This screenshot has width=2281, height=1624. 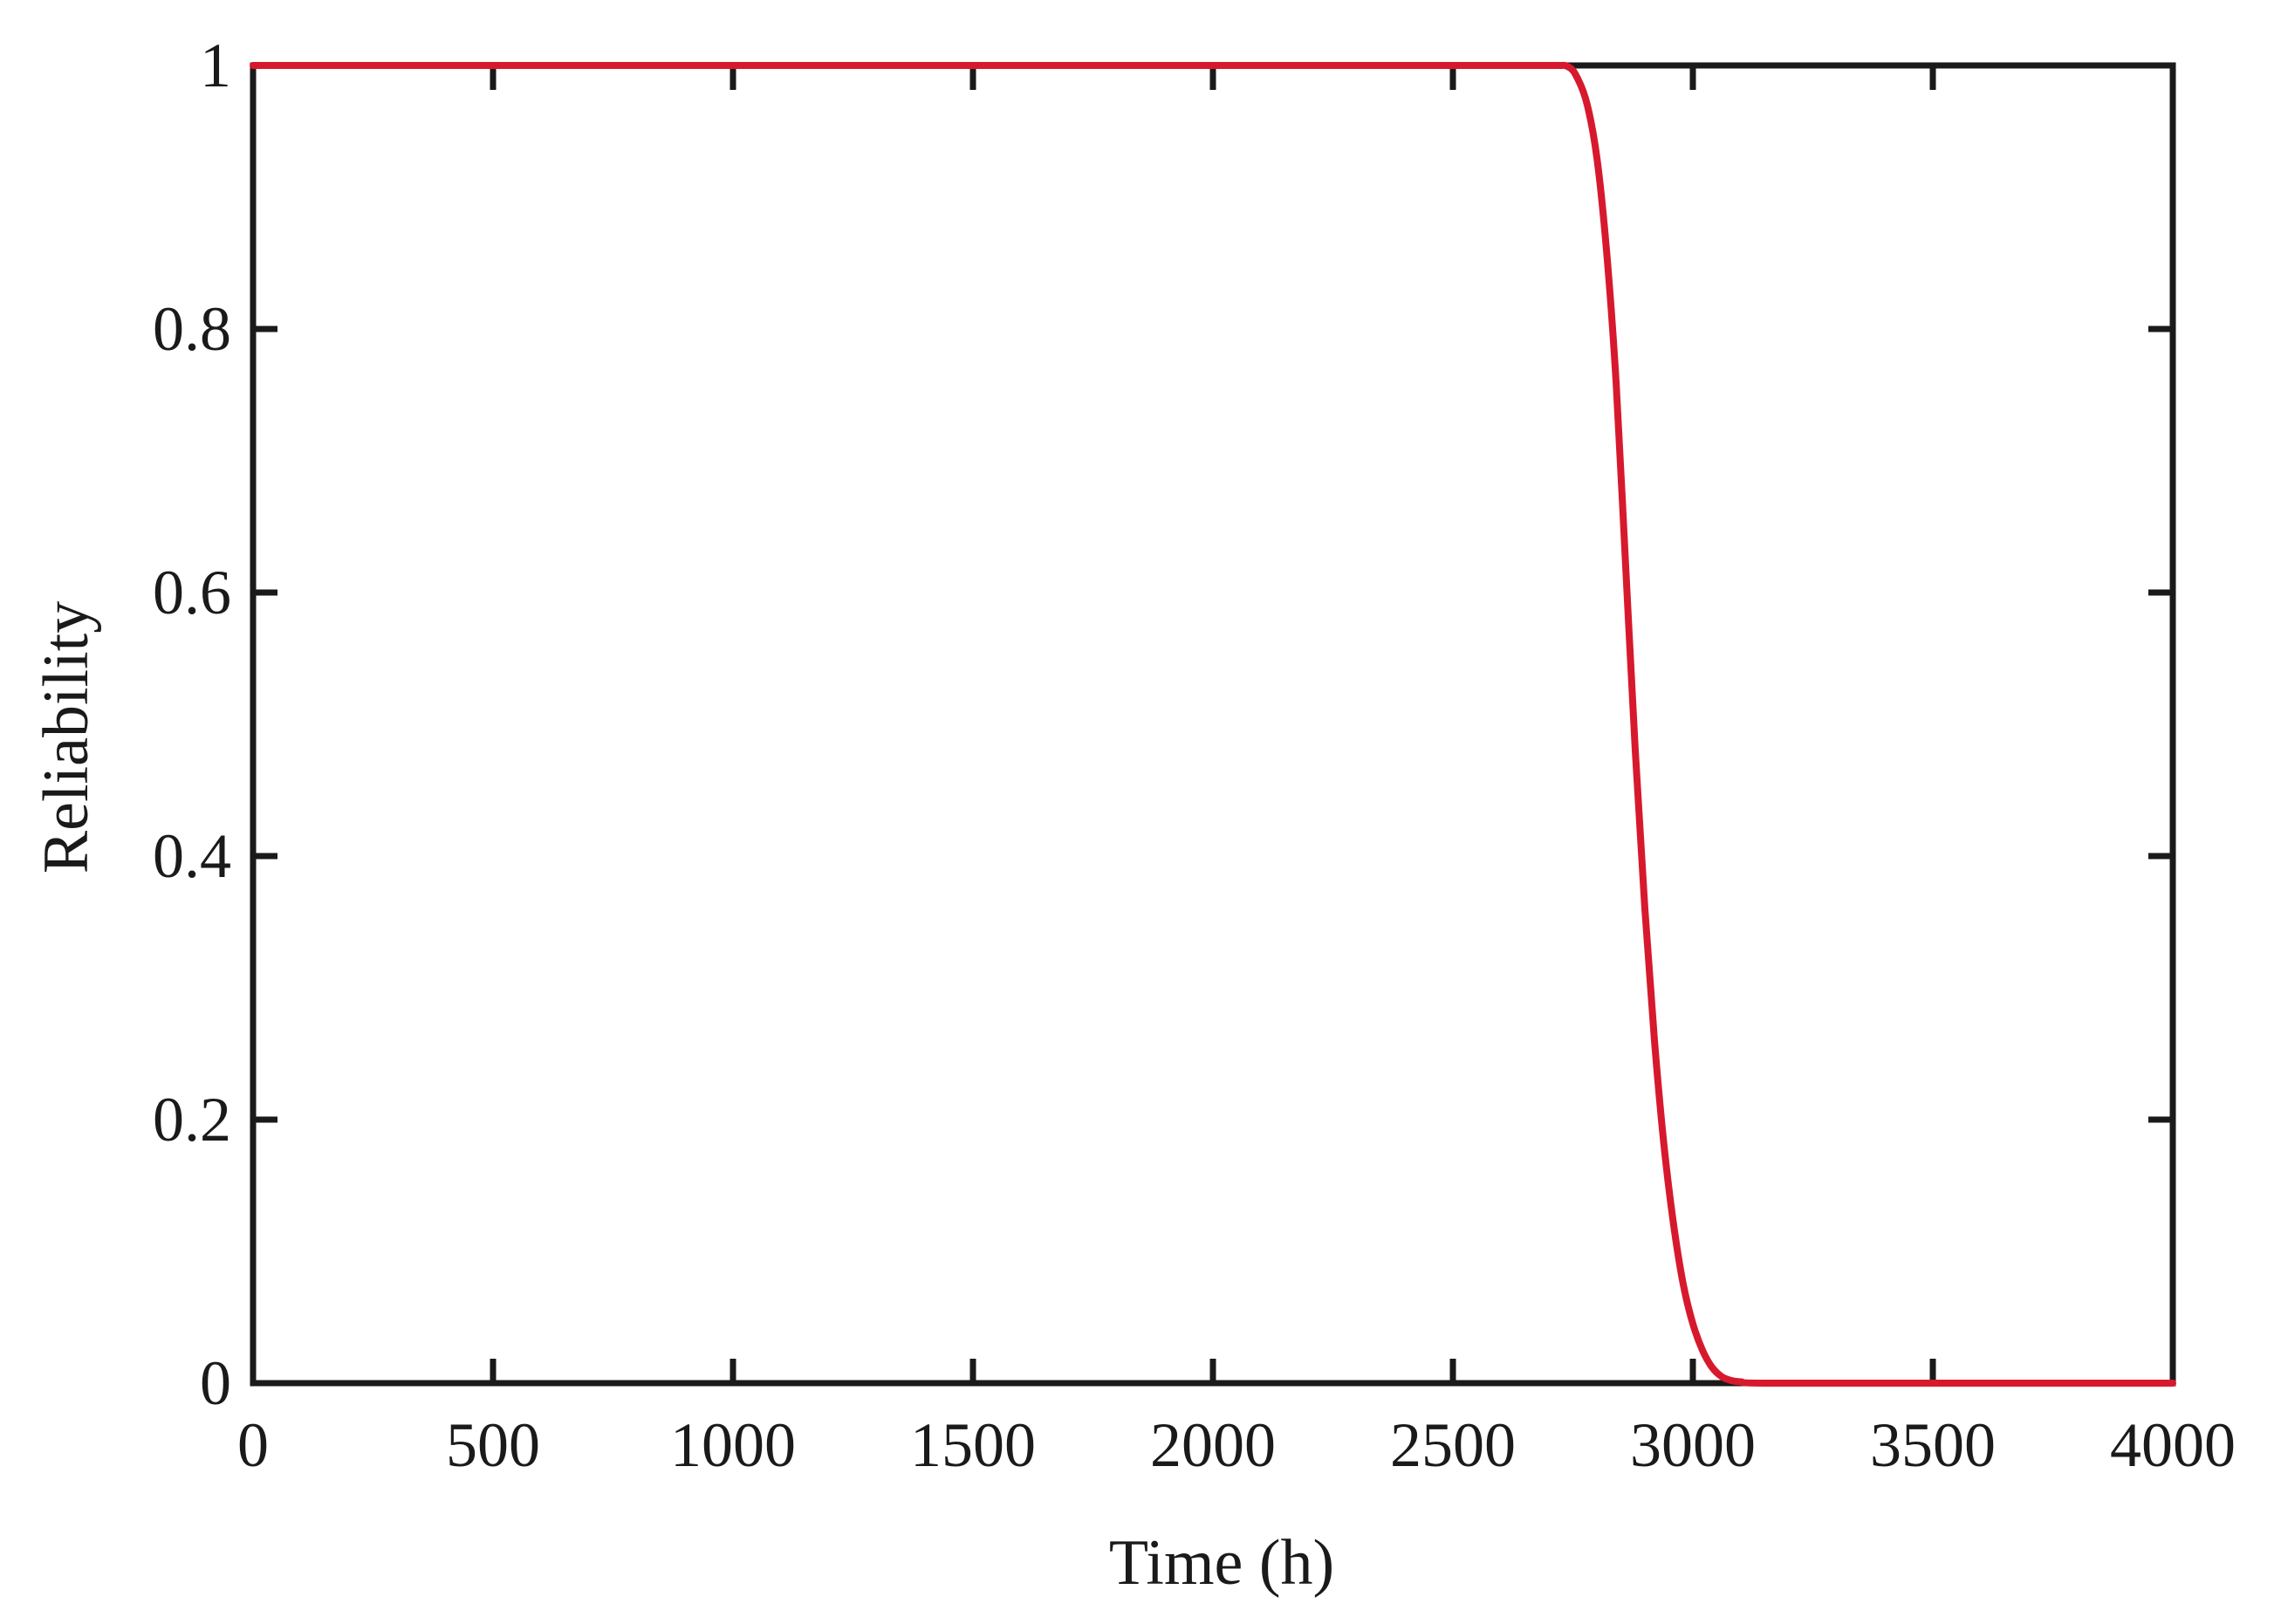 What do you see at coordinates (733, 1445) in the screenshot?
I see `x-tick-label: 1000` at bounding box center [733, 1445].